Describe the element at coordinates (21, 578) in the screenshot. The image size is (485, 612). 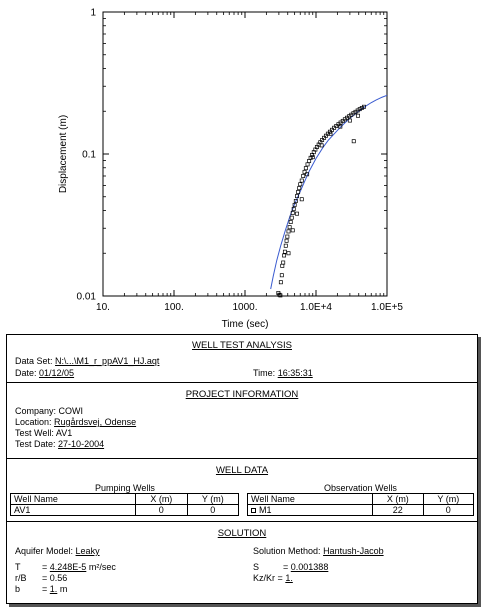
I see `rb-label: r/B` at that location.